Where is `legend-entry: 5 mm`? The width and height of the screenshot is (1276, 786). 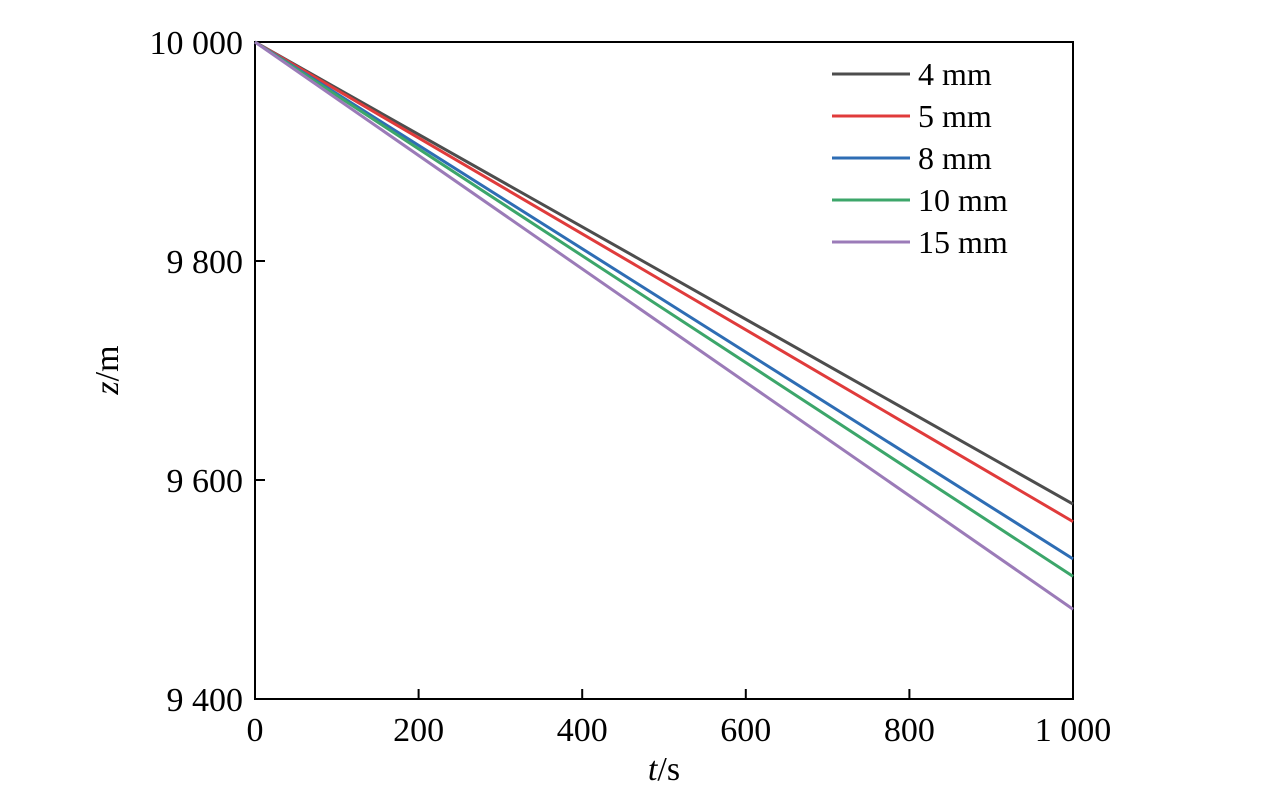
legend-entry: 5 mm is located at coordinates (955, 116).